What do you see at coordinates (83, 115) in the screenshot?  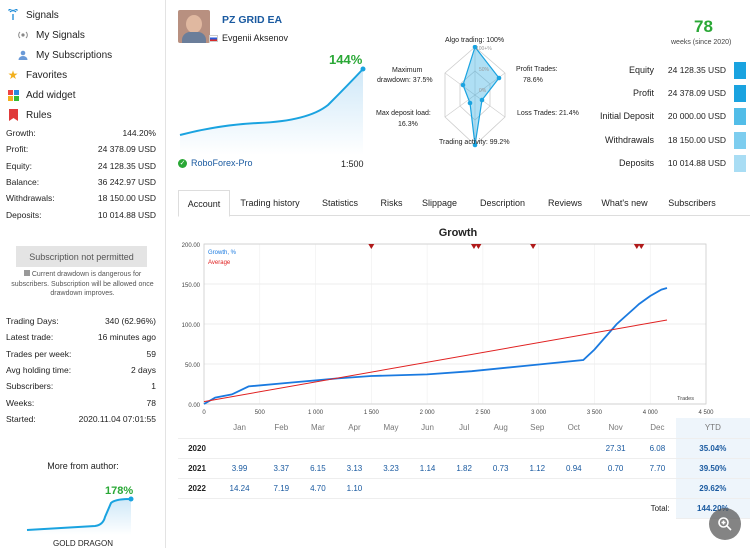 I see `nav-rules: Rules` at bounding box center [83, 115].